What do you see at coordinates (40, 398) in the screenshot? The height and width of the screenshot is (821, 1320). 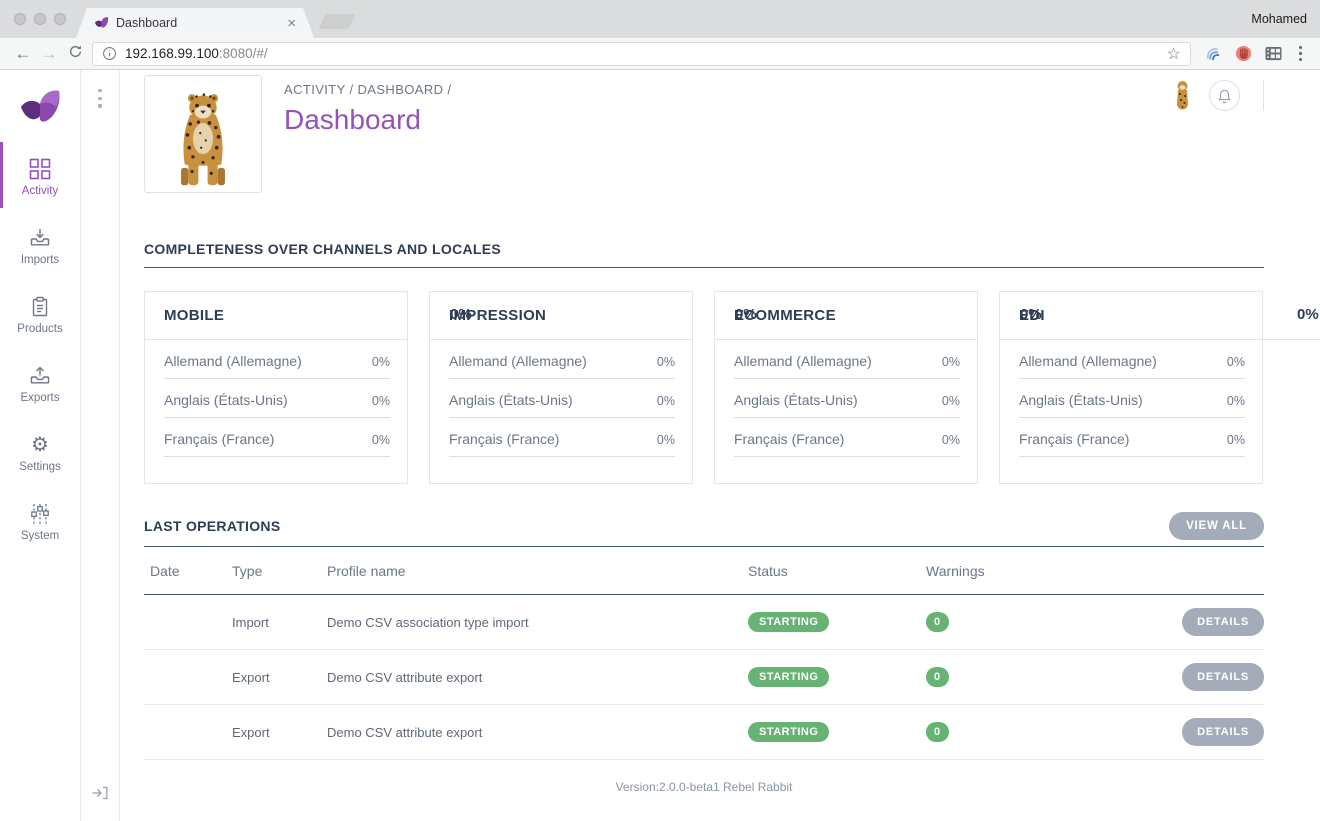 I see `sidebar-item-label: Exports` at bounding box center [40, 398].